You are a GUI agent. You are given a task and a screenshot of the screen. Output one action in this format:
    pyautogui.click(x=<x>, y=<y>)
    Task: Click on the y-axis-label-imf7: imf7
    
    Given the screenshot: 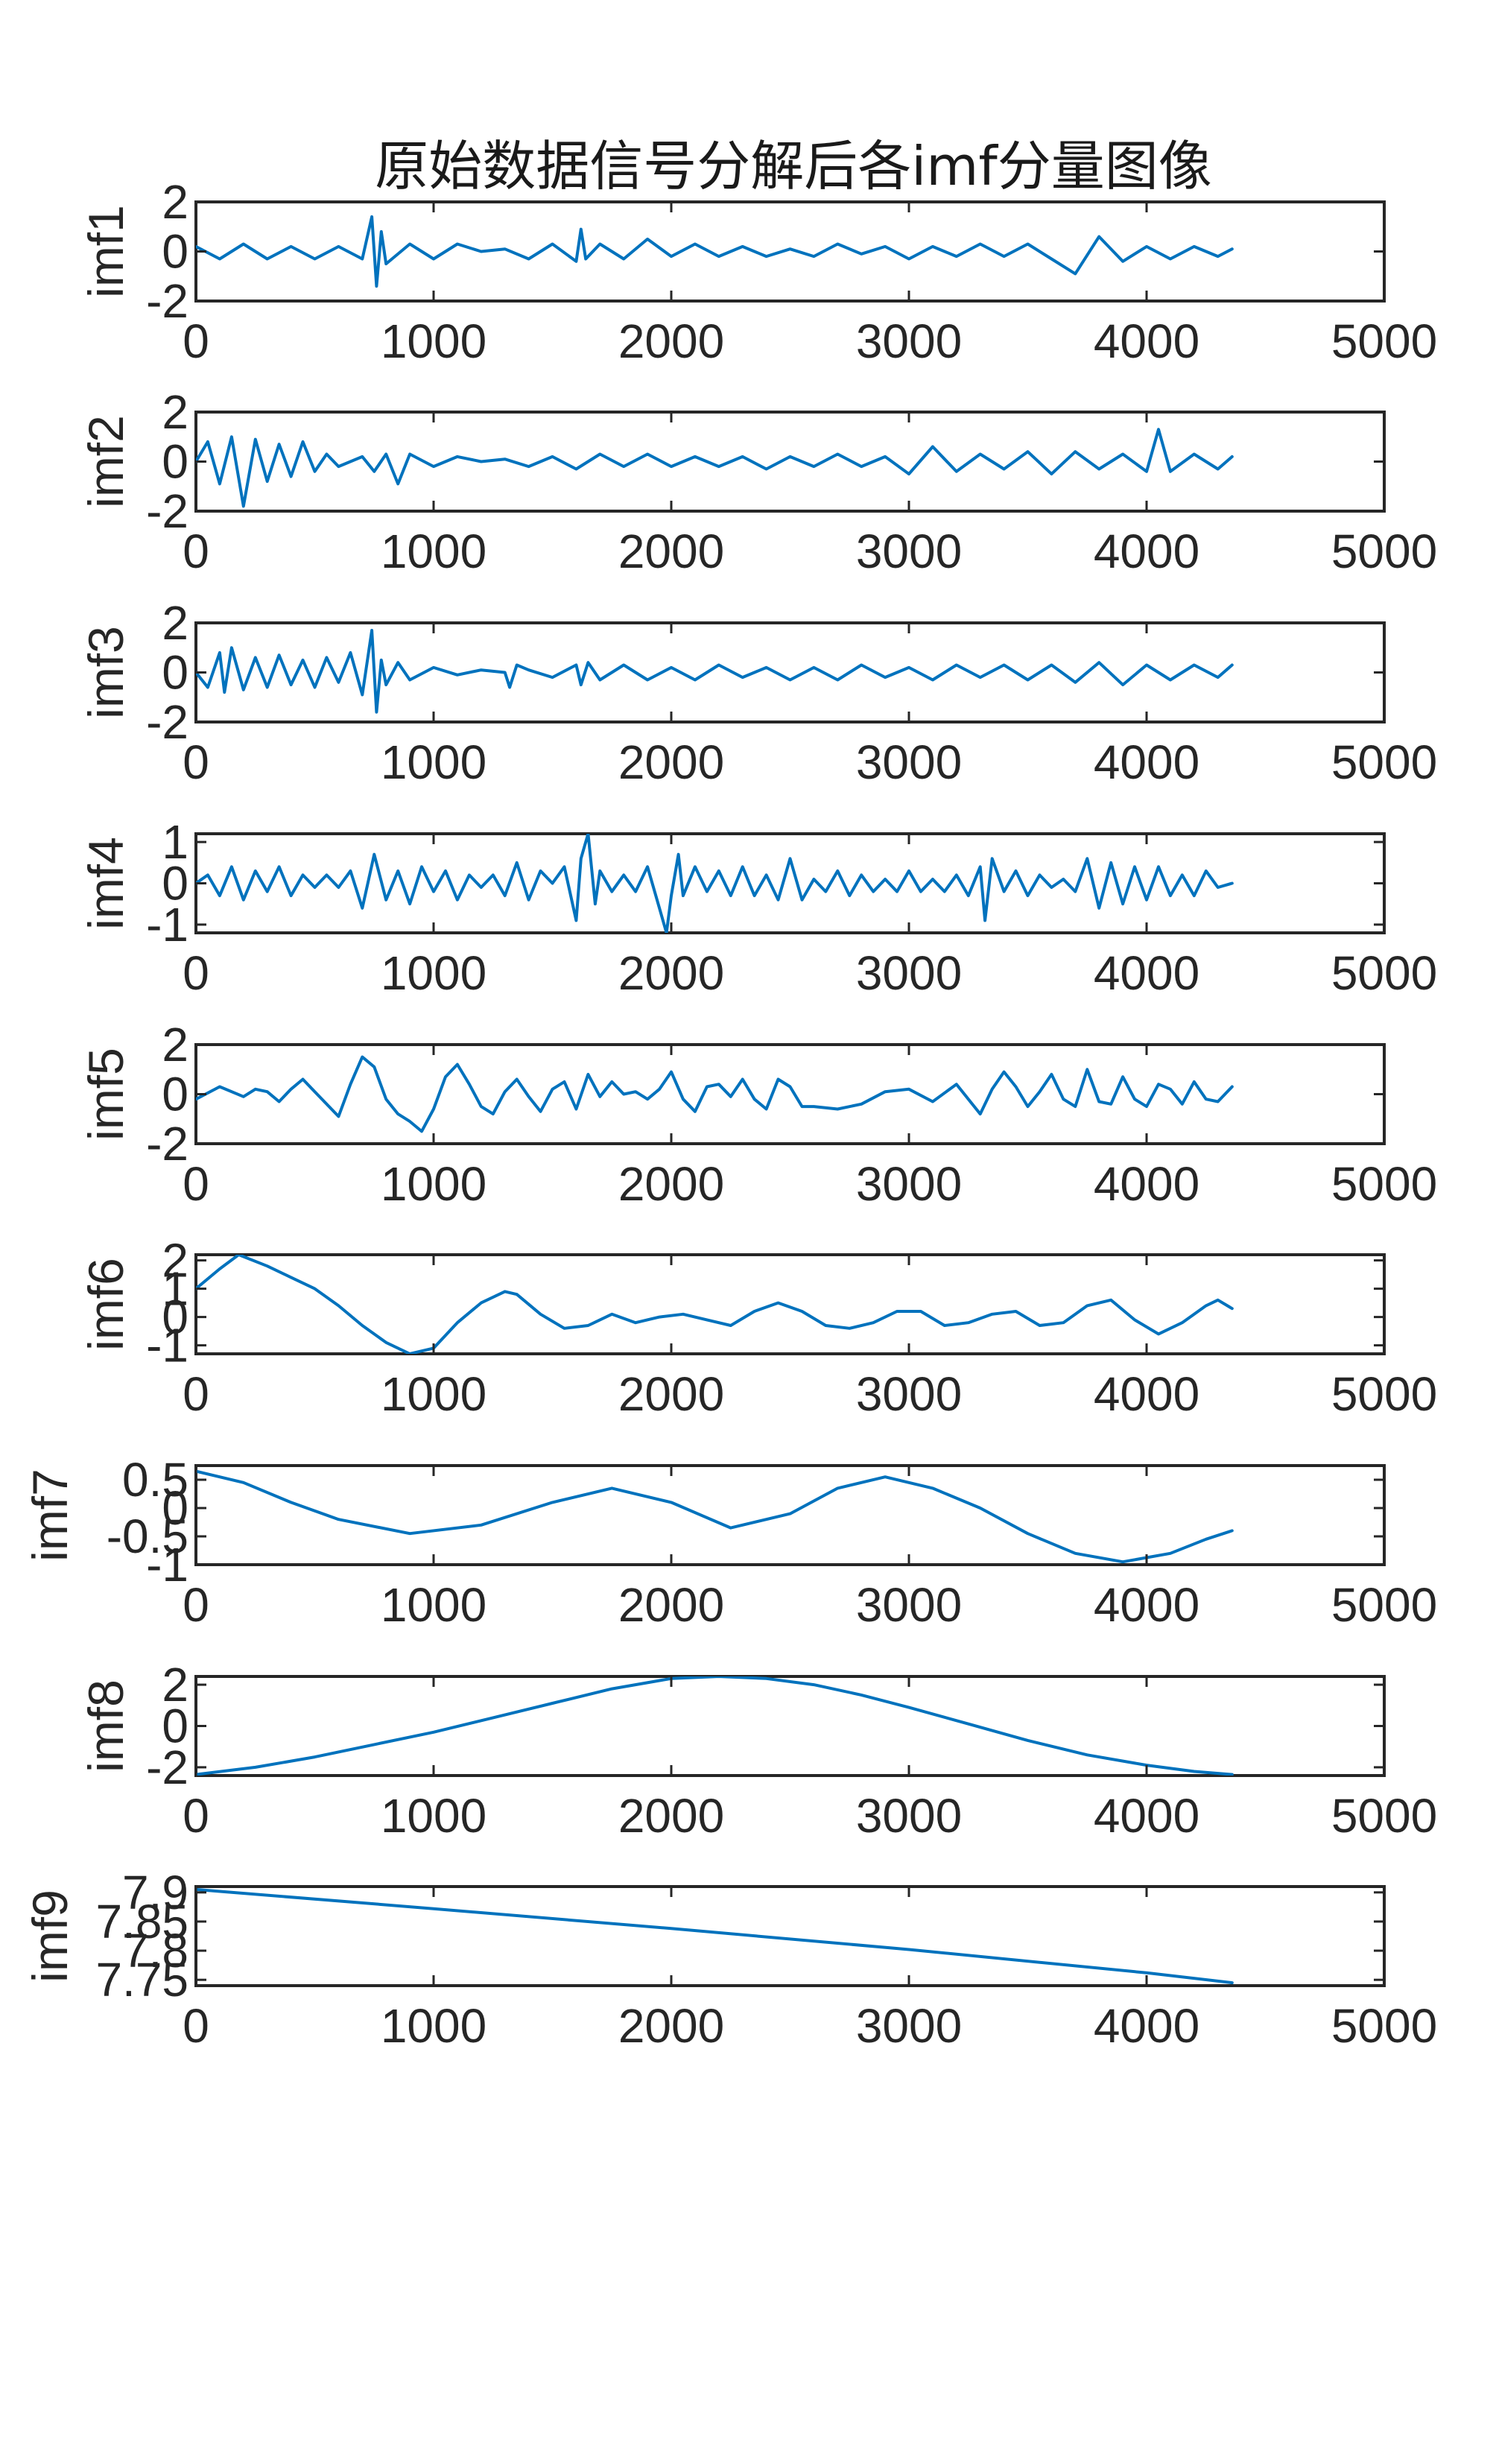 What is the action you would take?
    pyautogui.click(x=49, y=1515)
    